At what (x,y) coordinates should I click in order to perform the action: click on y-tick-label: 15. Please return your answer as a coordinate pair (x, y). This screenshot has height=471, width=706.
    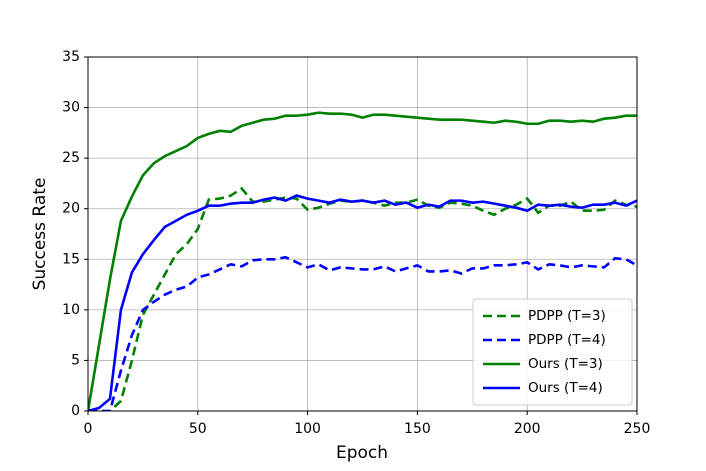
    Looking at the image, I should click on (71, 259).